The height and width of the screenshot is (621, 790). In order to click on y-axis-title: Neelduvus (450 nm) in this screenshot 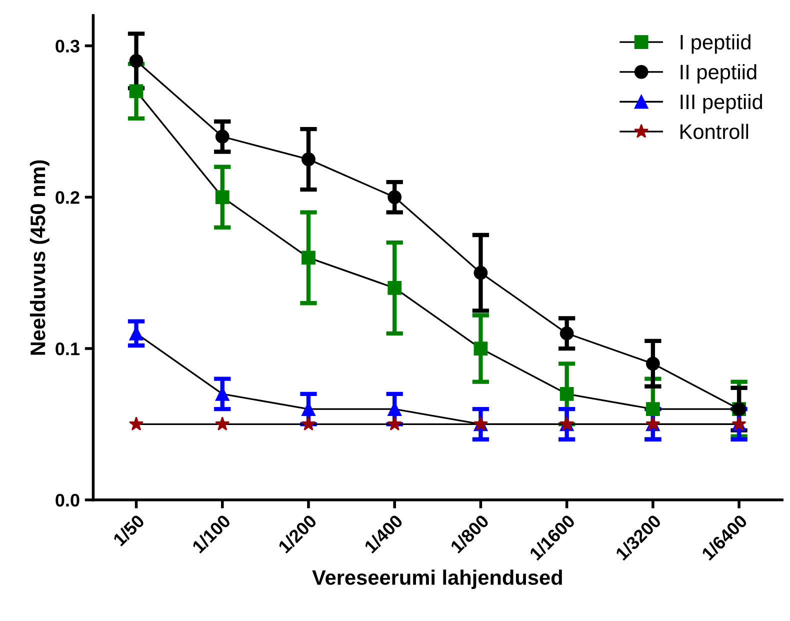, I will do `click(40, 257)`.